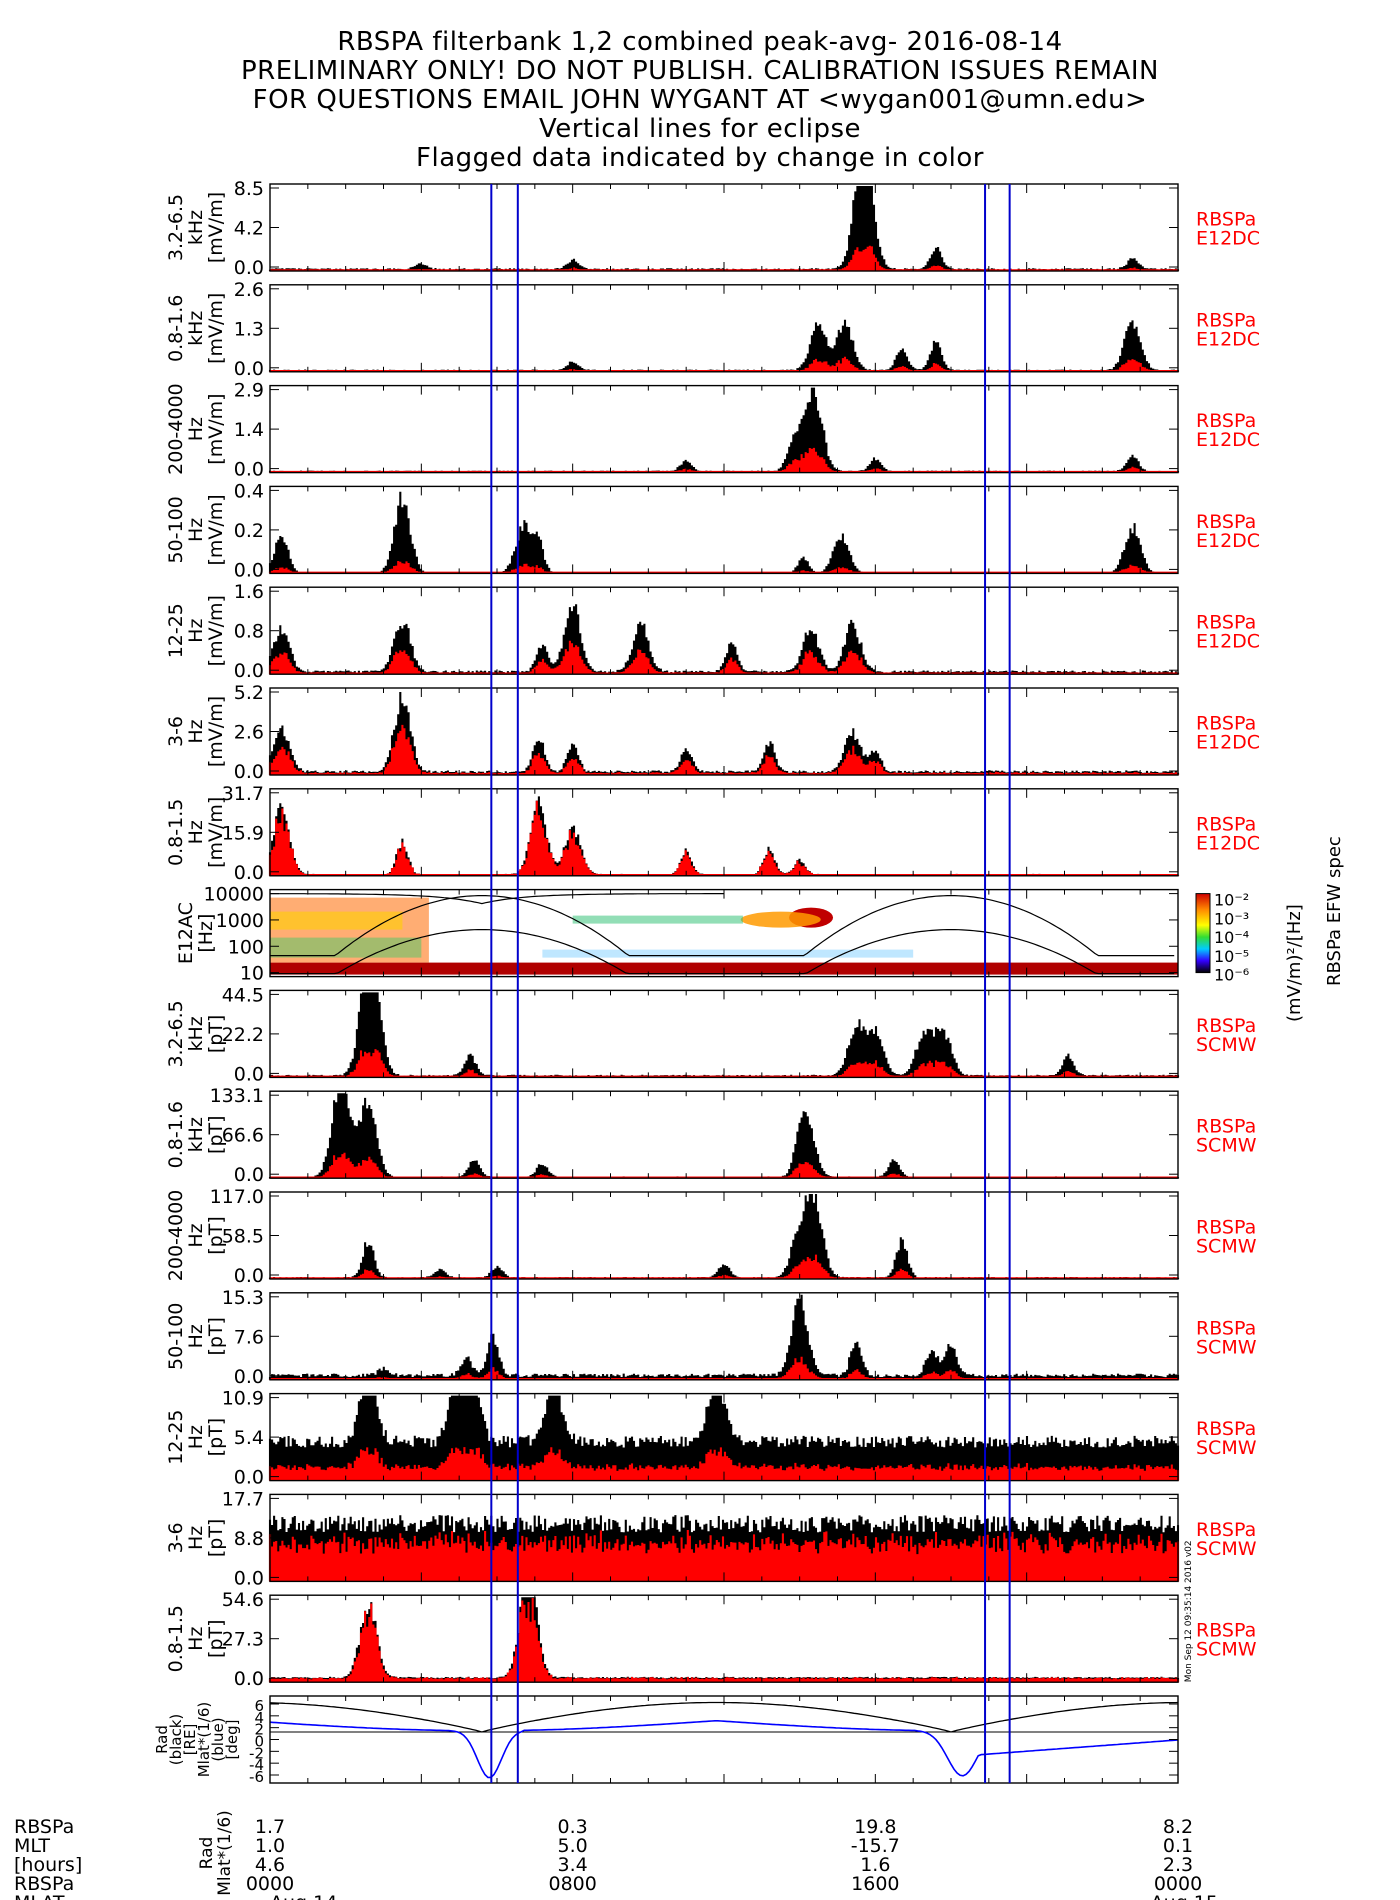 The width and height of the screenshot is (1400, 1900). Describe the element at coordinates (259, 1730) in the screenshot. I see `y-tick-label: 2` at that location.